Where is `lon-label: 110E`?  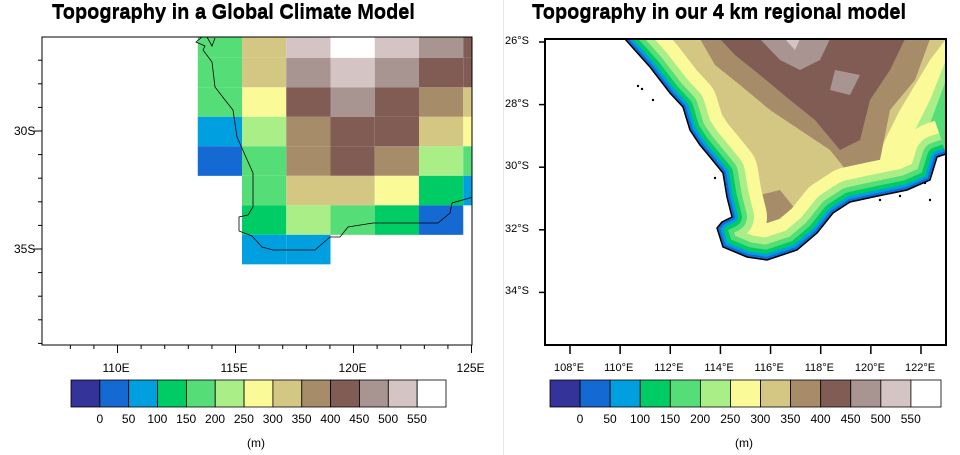
lon-label: 110E is located at coordinates (116, 368).